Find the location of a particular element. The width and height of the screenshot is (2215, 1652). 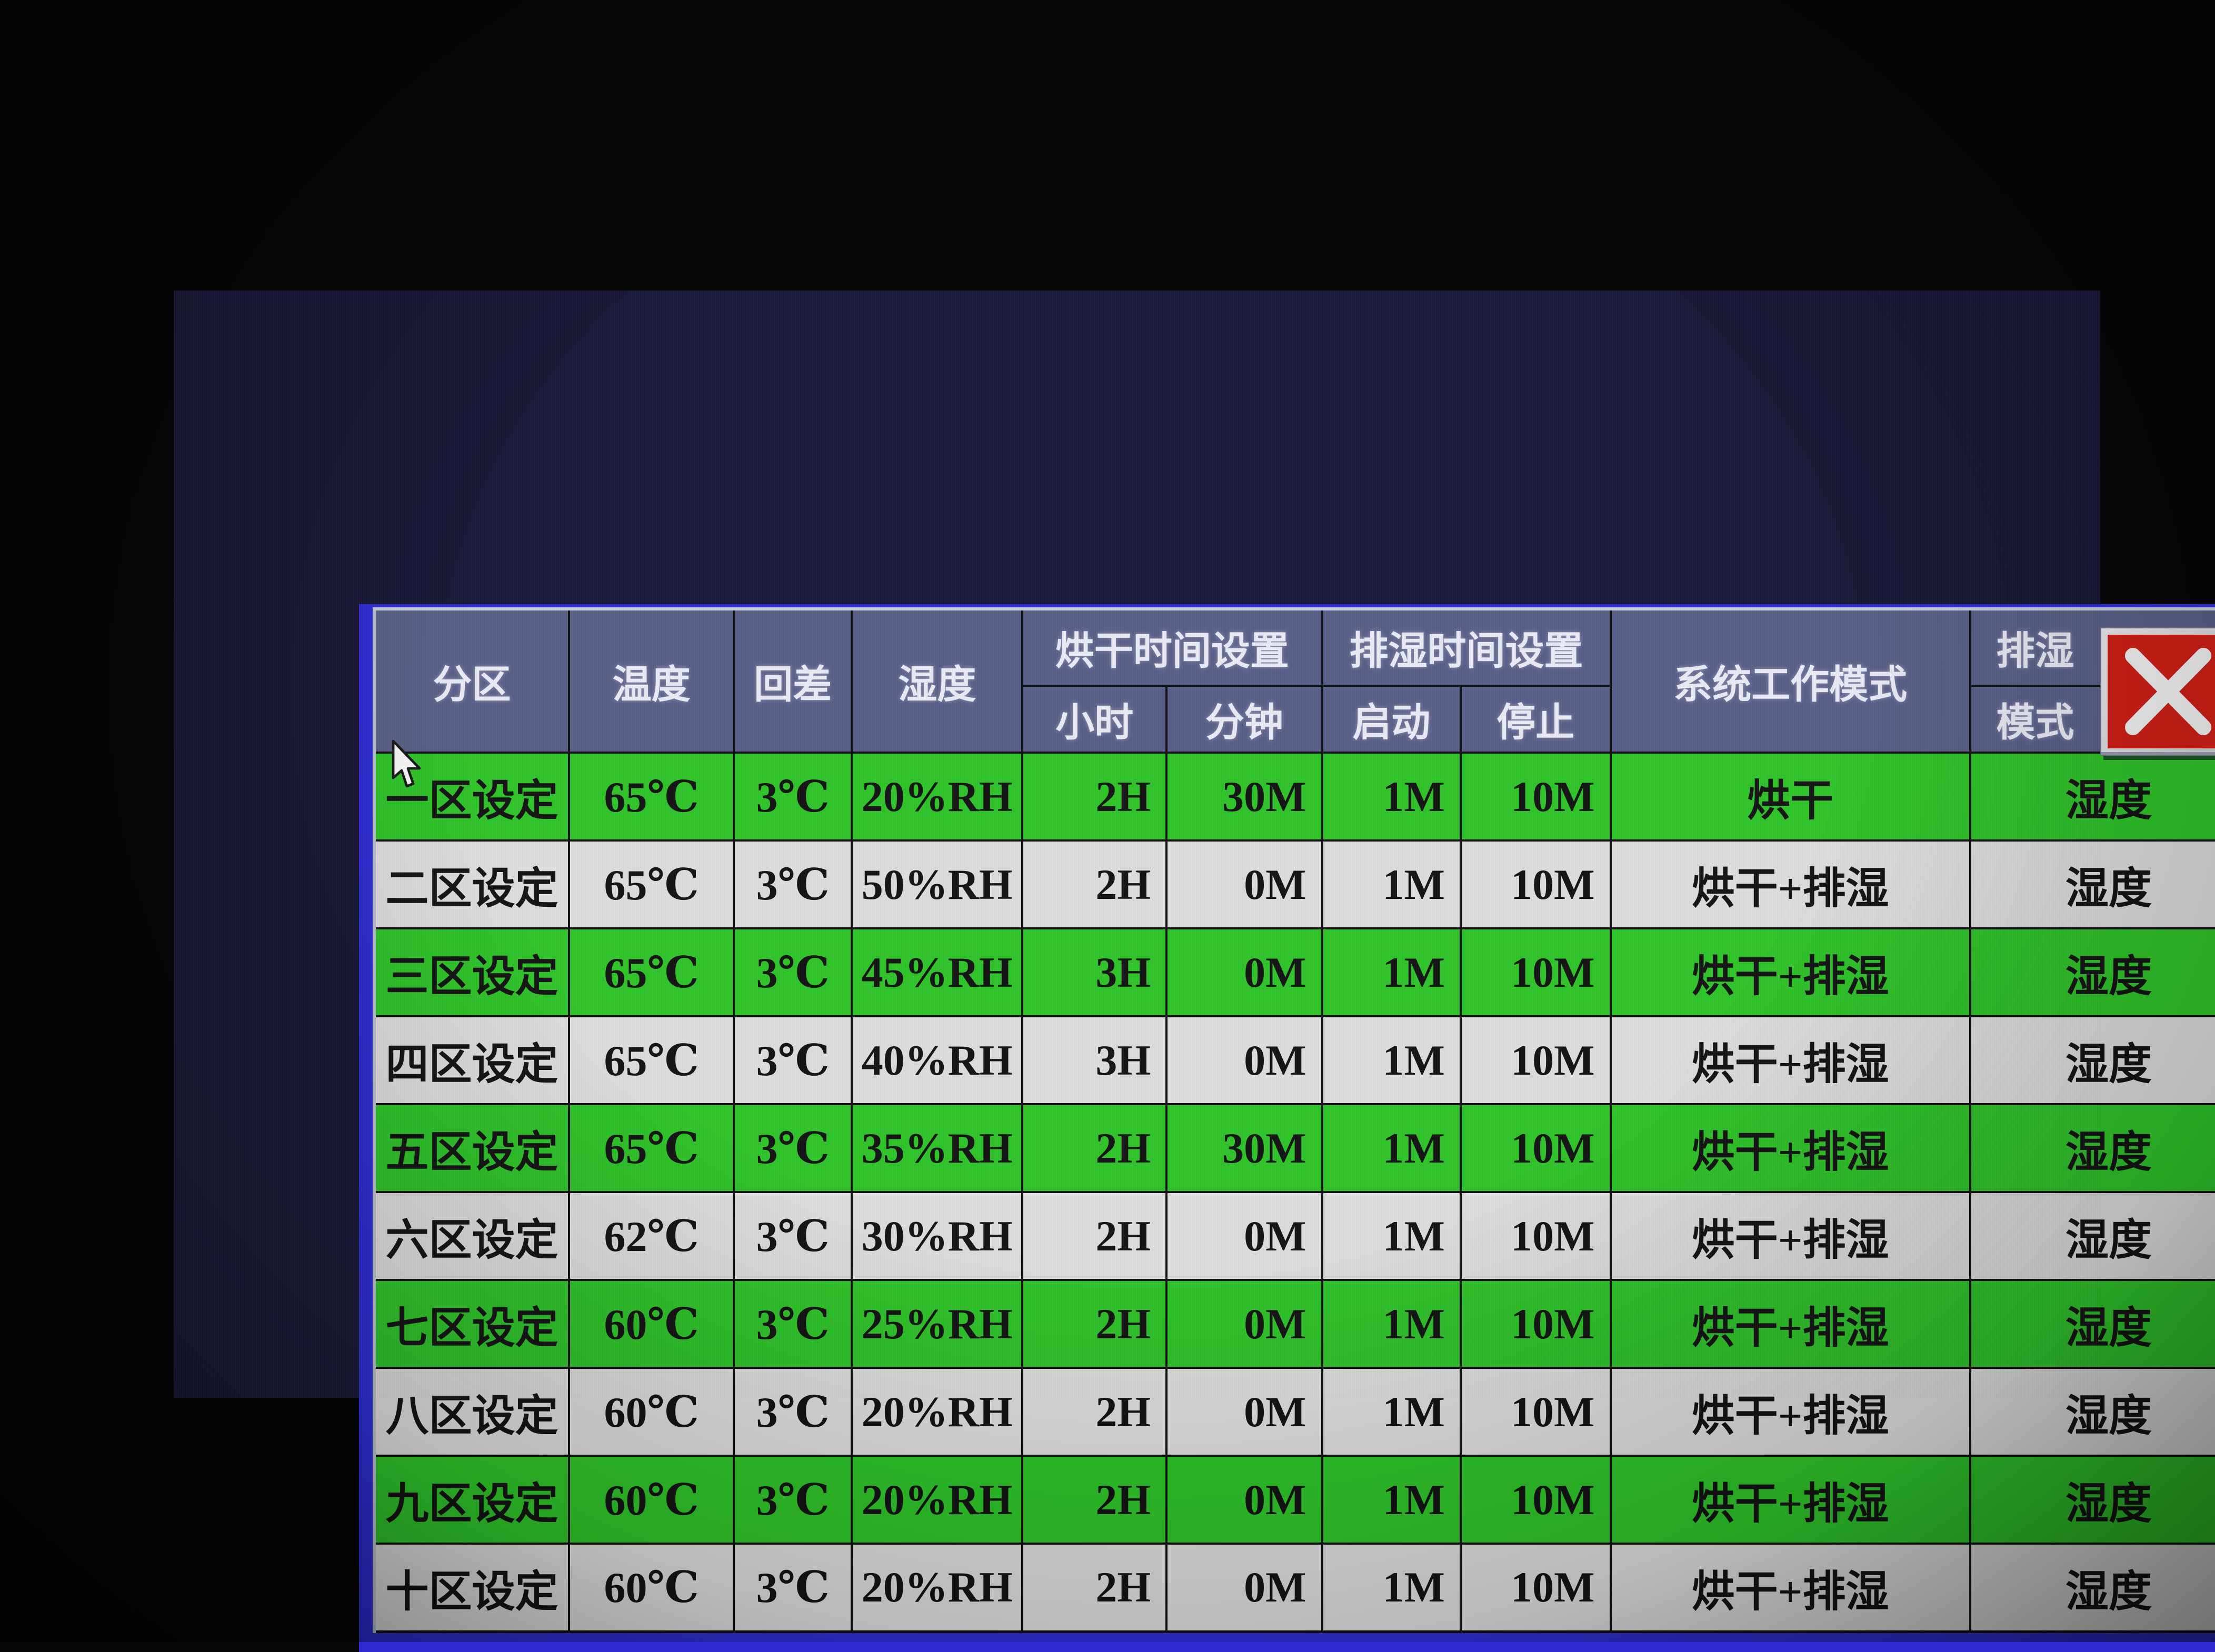

zone-label-cell: 七区设定 is located at coordinates (471, 1324).